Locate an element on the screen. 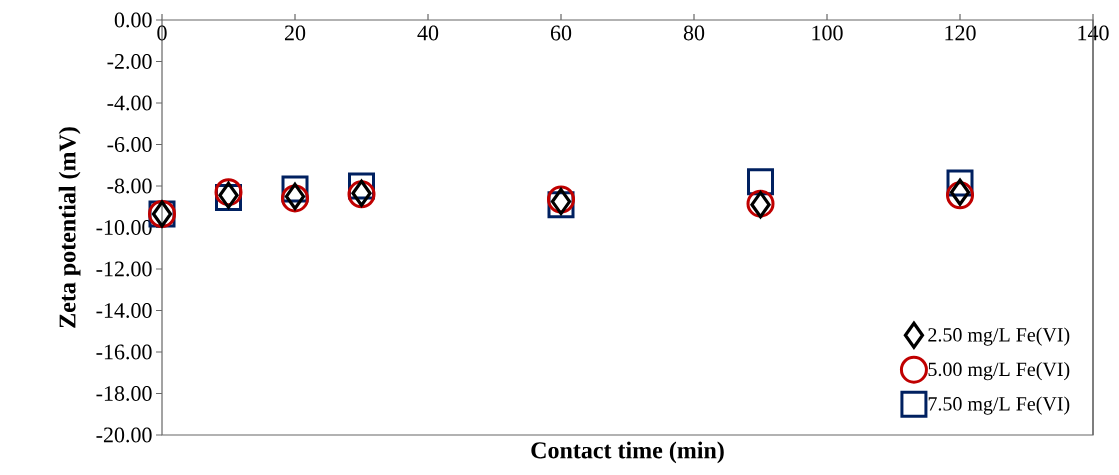 The width and height of the screenshot is (1119, 475). y-tick-label: -16.00 is located at coordinates (124, 352).